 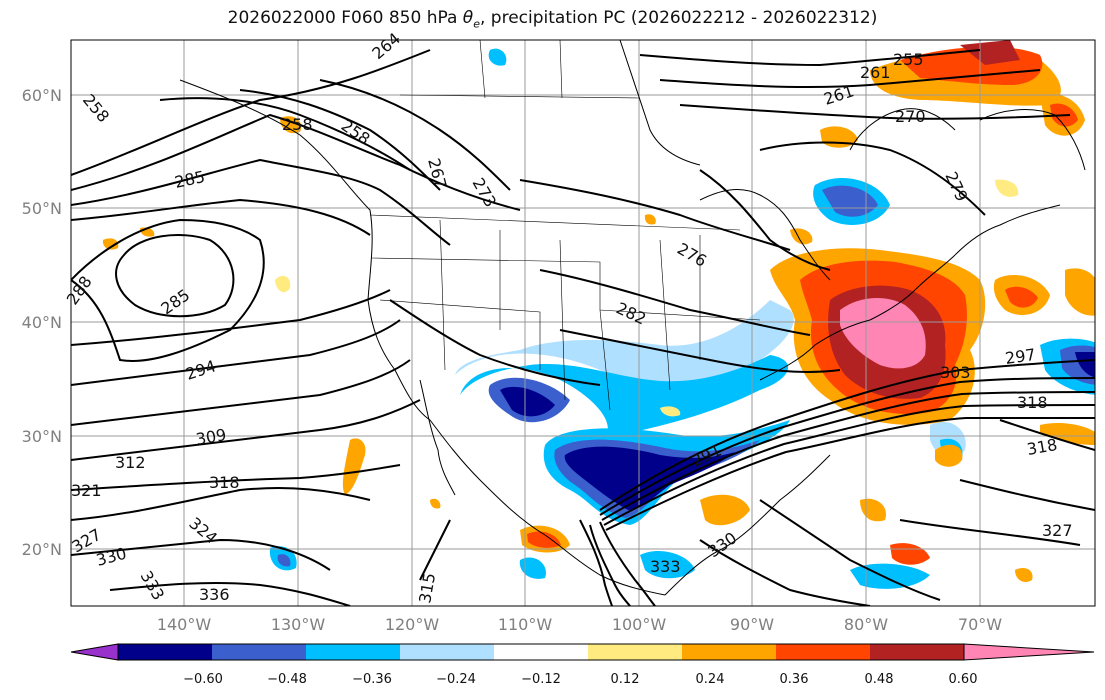 What do you see at coordinates (625, 679) in the screenshot?
I see `colorbar-tick-label: 0.12` at bounding box center [625, 679].